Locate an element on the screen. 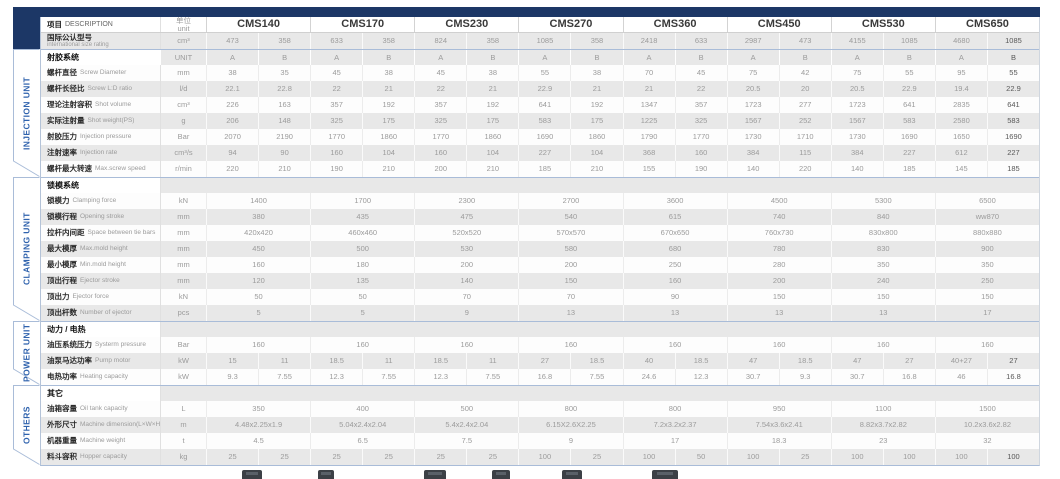  row-label: 实际注射量 Shot weight(PS) is located at coordinates (100, 121).